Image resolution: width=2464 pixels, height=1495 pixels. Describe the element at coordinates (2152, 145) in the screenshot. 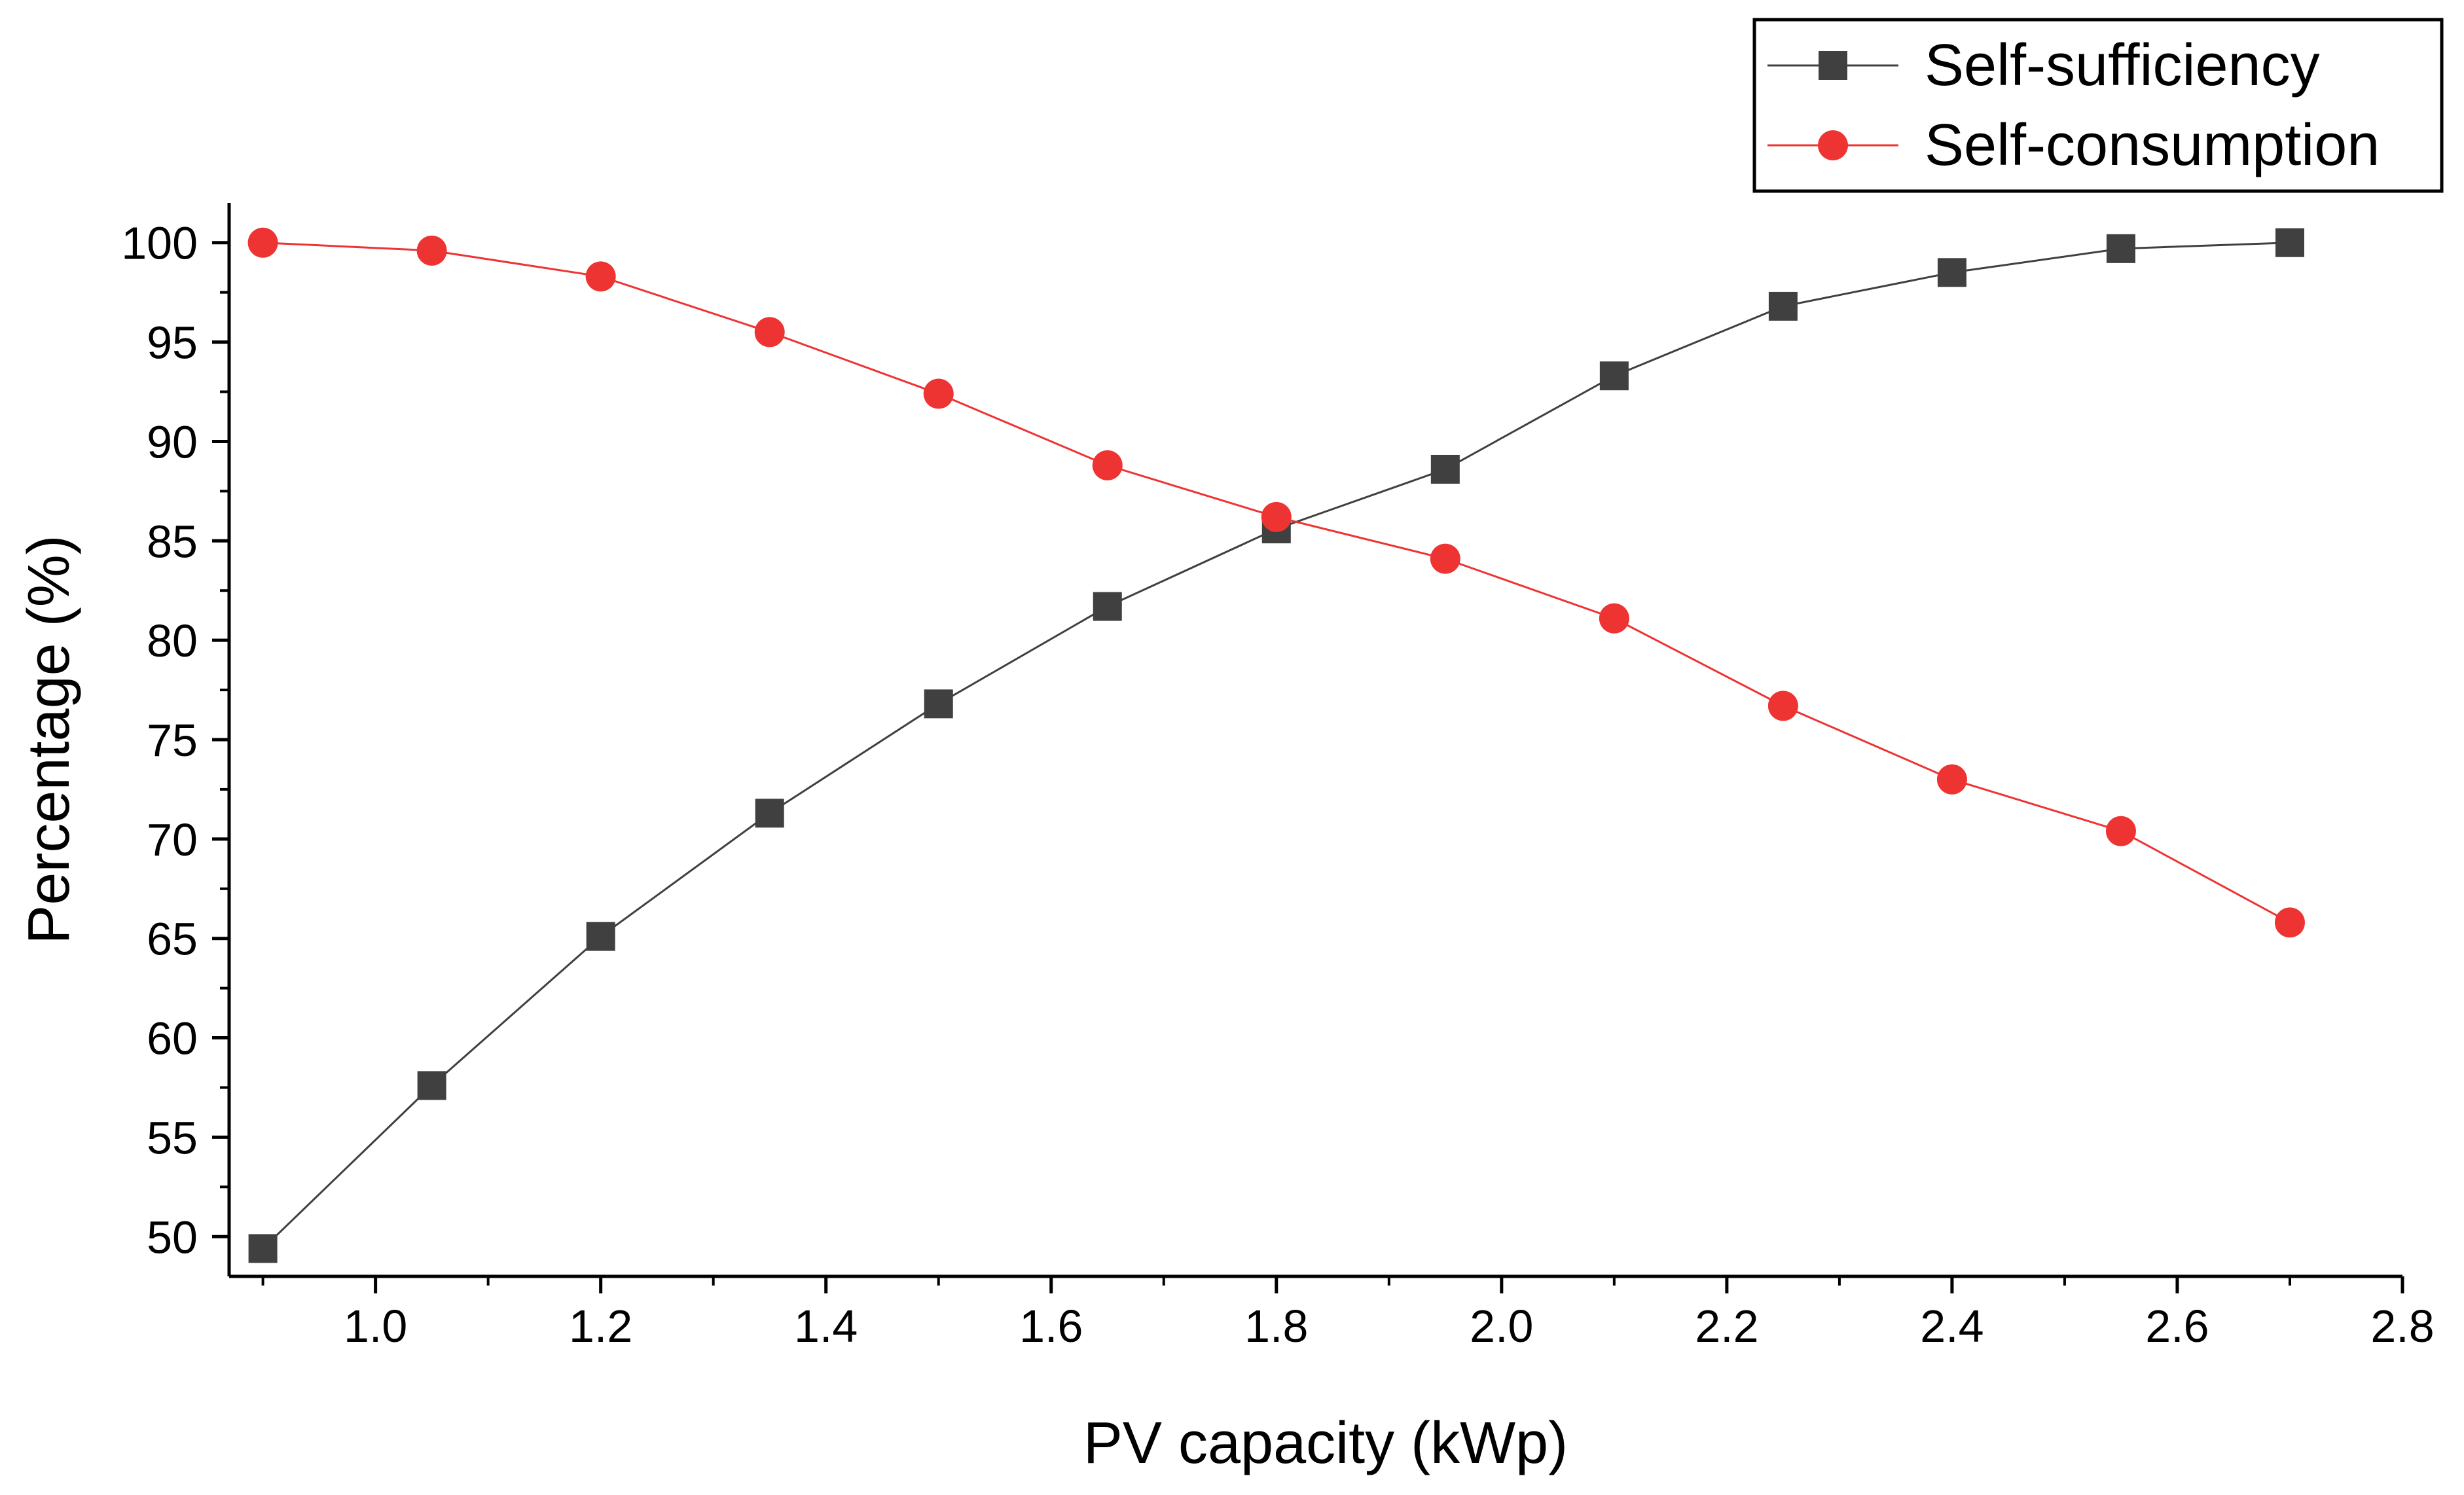

I see `legend-label-self-consumption: Self-consumption` at that location.